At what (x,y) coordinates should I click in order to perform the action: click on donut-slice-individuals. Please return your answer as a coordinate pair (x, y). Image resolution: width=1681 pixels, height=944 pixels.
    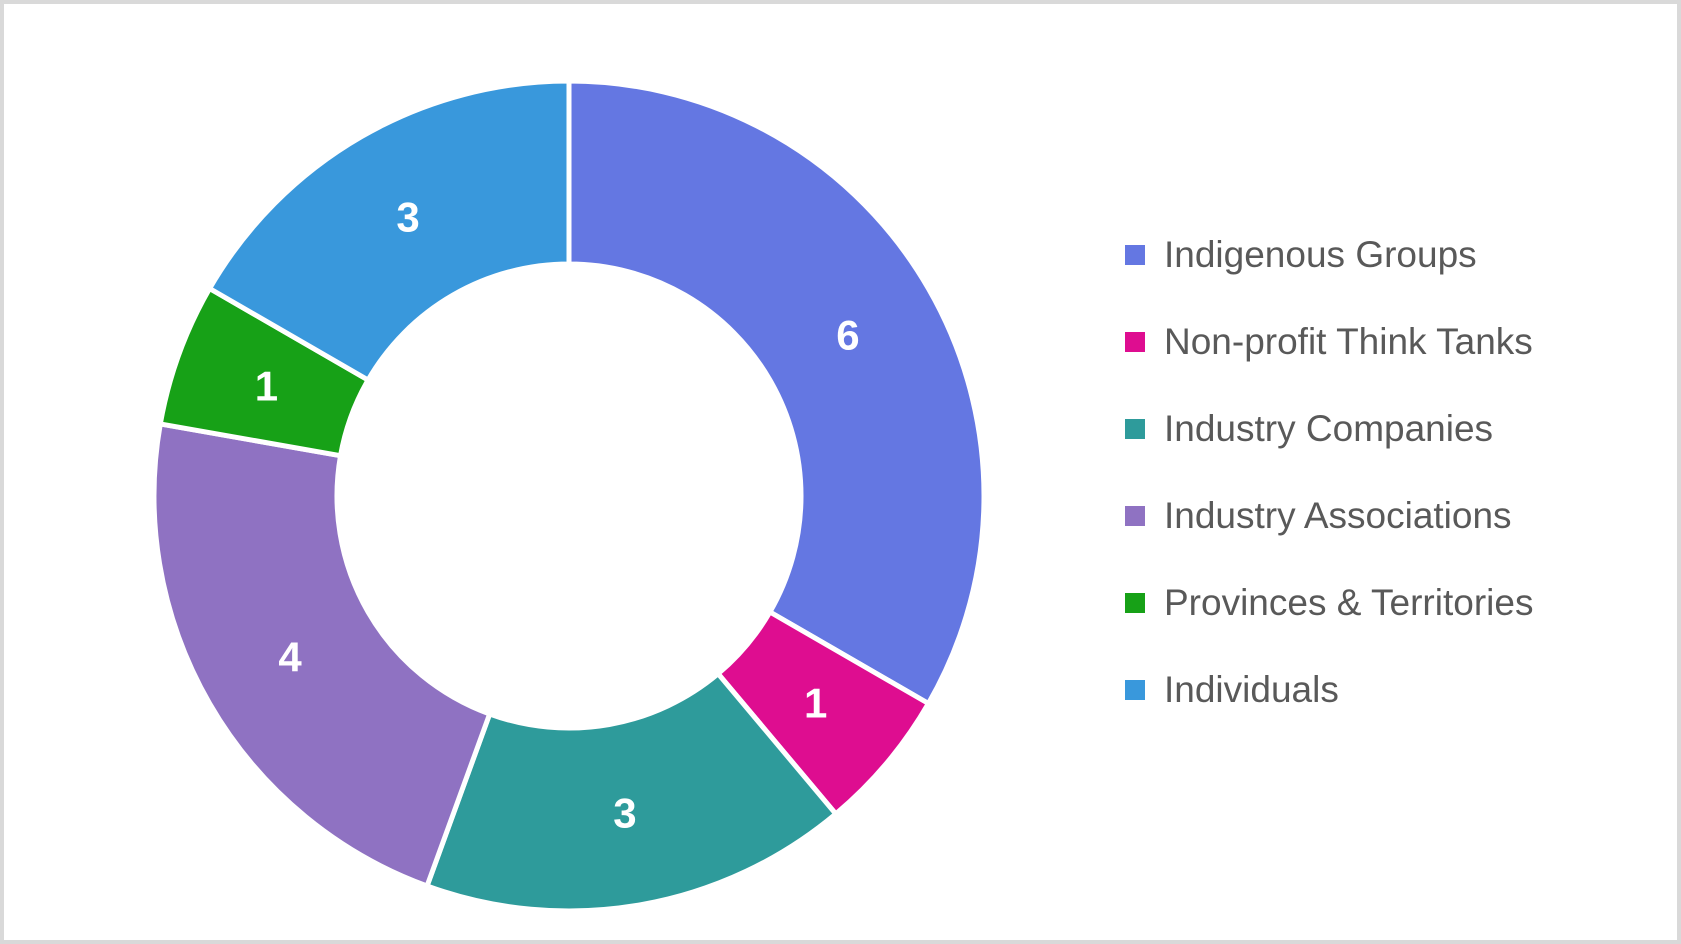
    Looking at the image, I should click on (389, 230).